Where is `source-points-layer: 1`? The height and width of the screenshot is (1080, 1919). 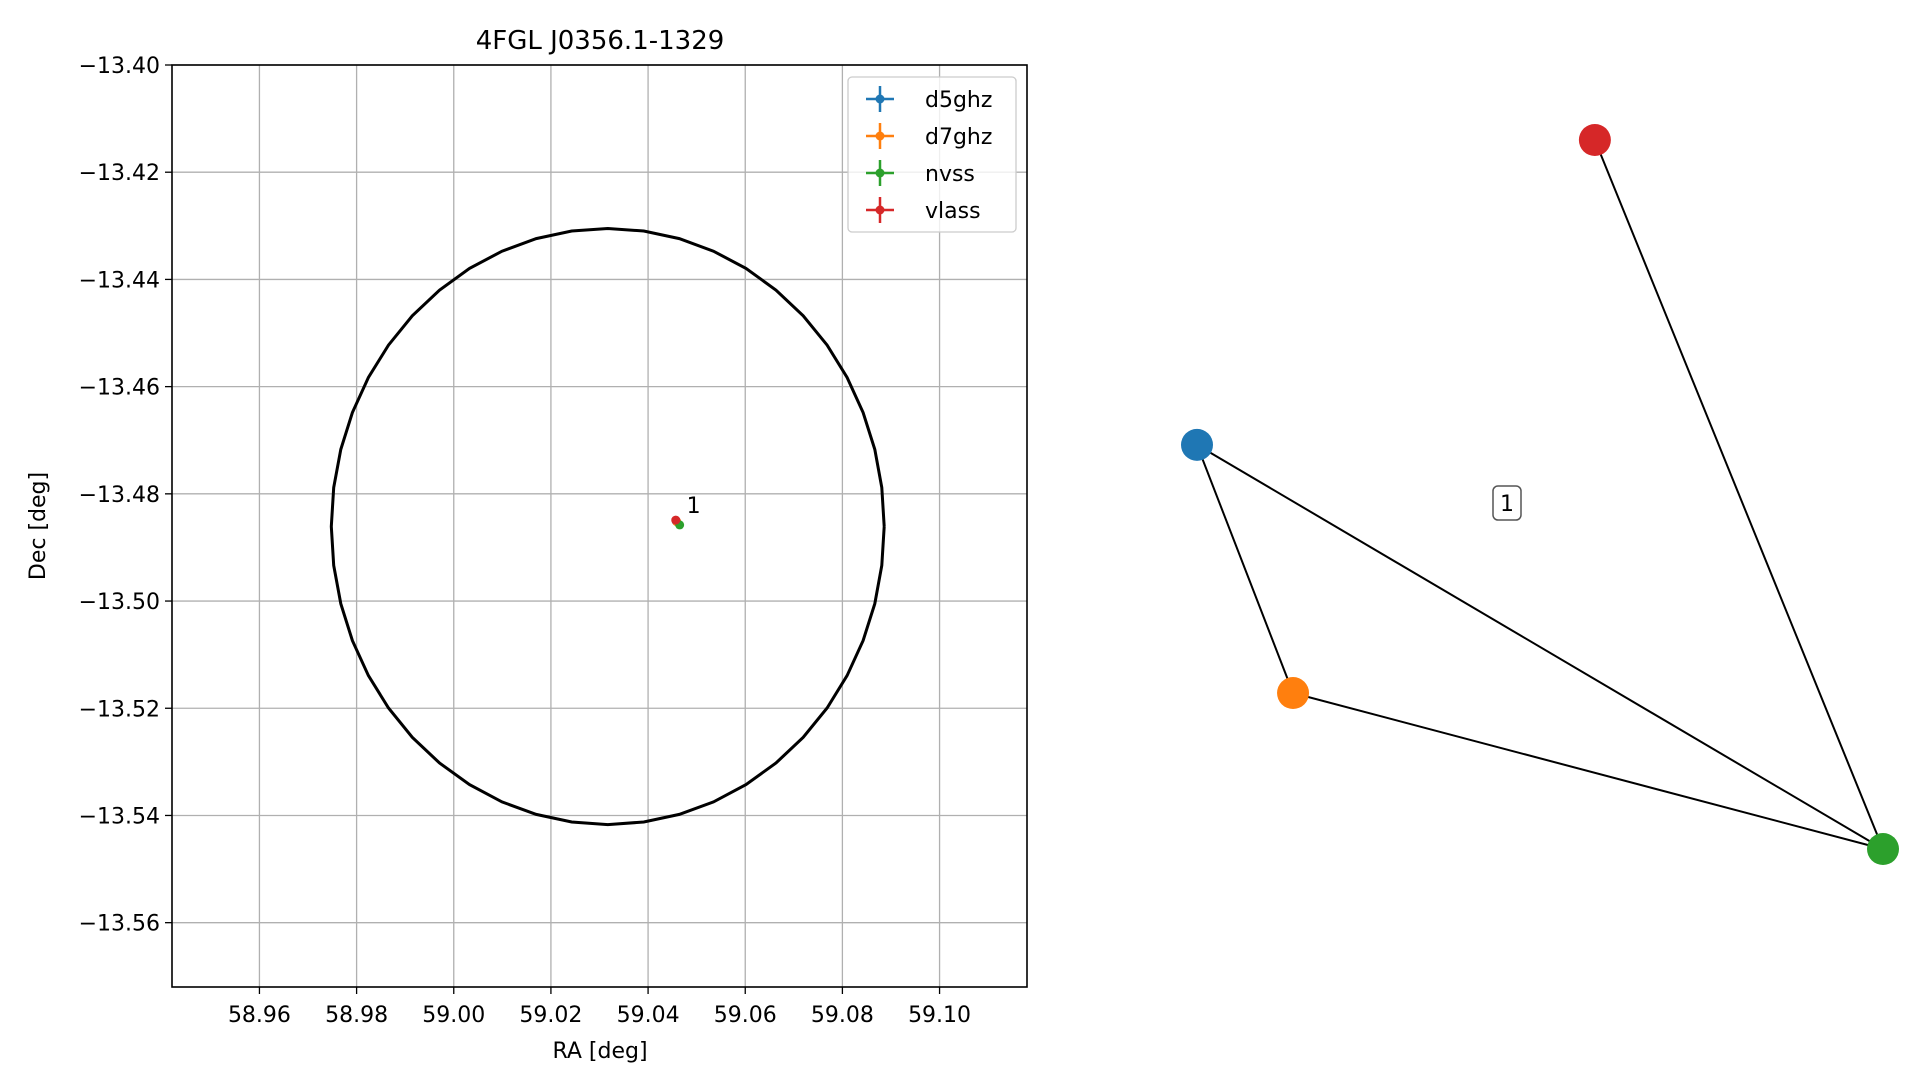 source-points-layer: 1 is located at coordinates (686, 512).